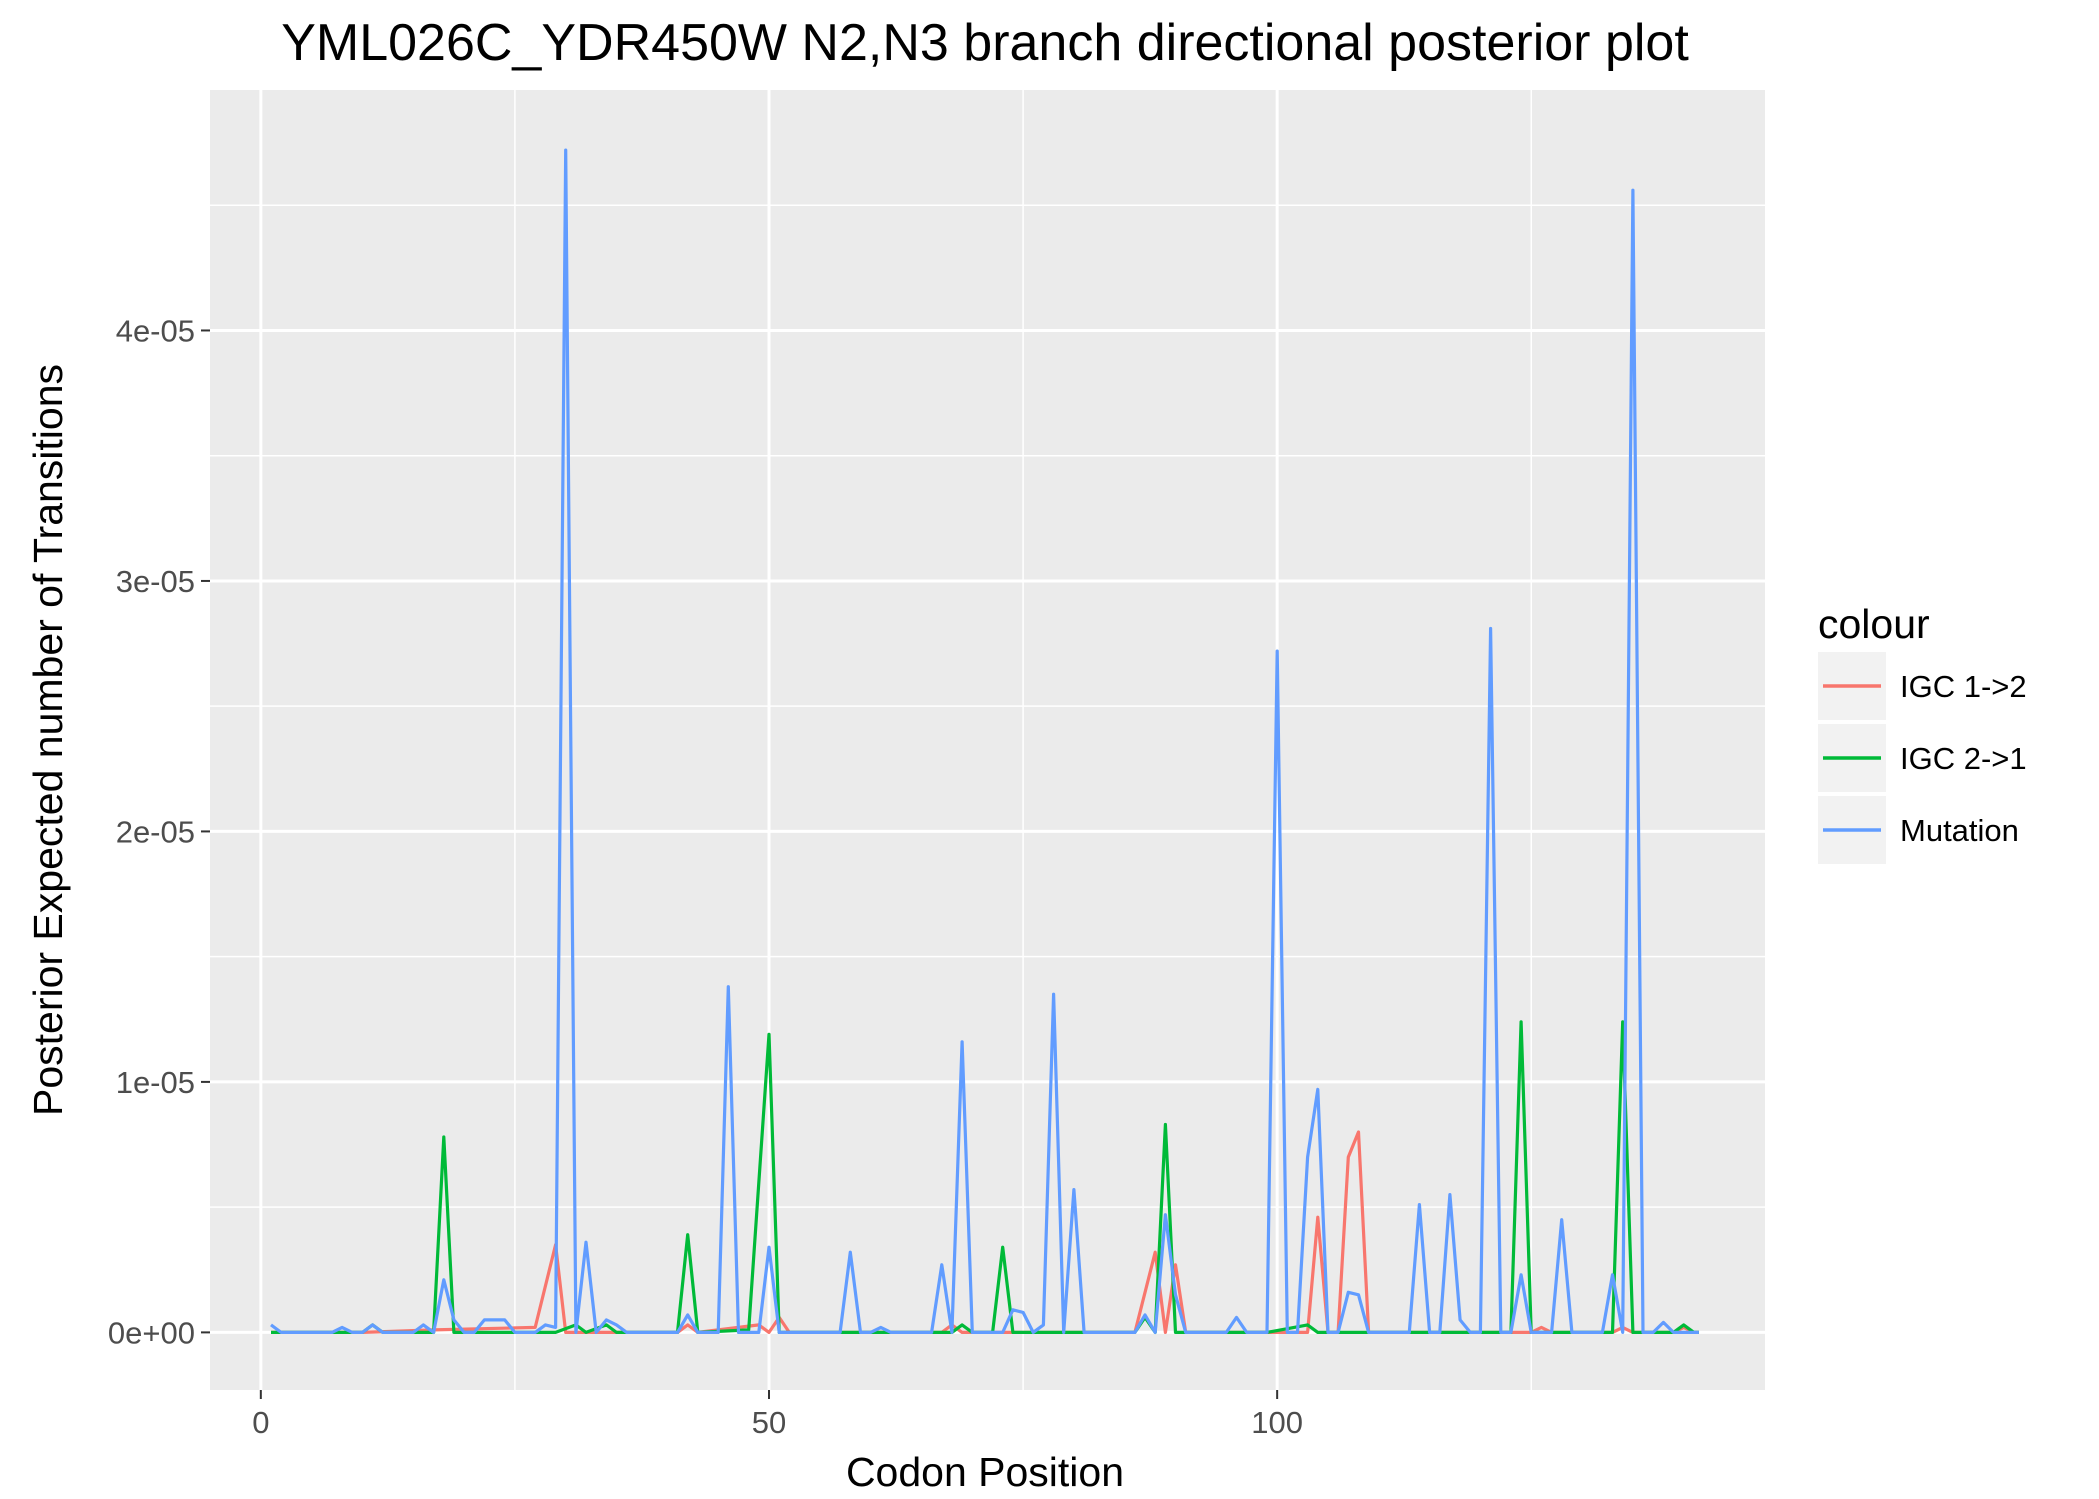 The height and width of the screenshot is (1499, 2099). What do you see at coordinates (1874, 624) in the screenshot?
I see `legend-title: colour` at bounding box center [1874, 624].